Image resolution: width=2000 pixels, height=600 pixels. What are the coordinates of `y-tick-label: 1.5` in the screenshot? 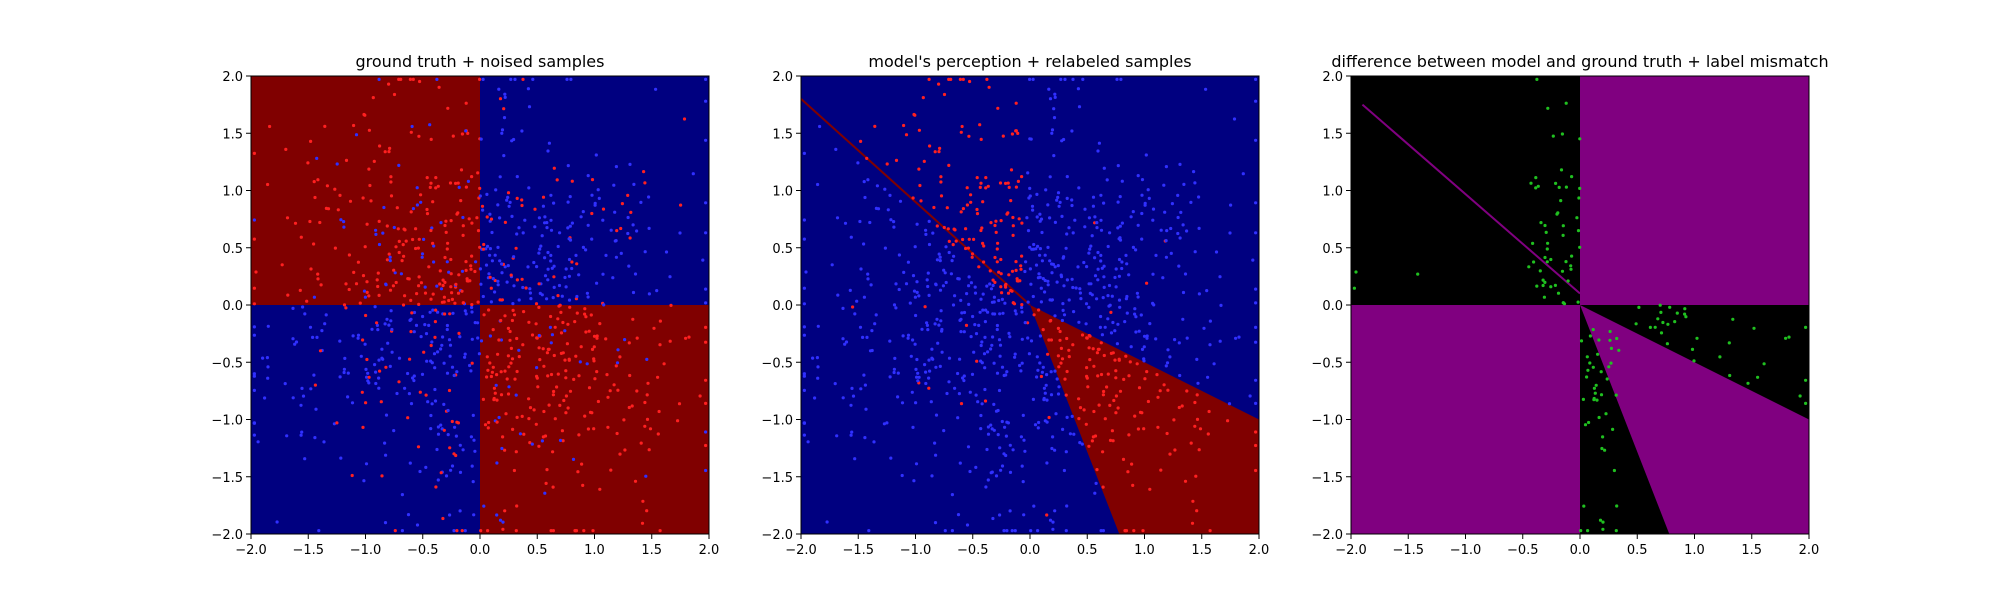 It's located at (1332, 134).